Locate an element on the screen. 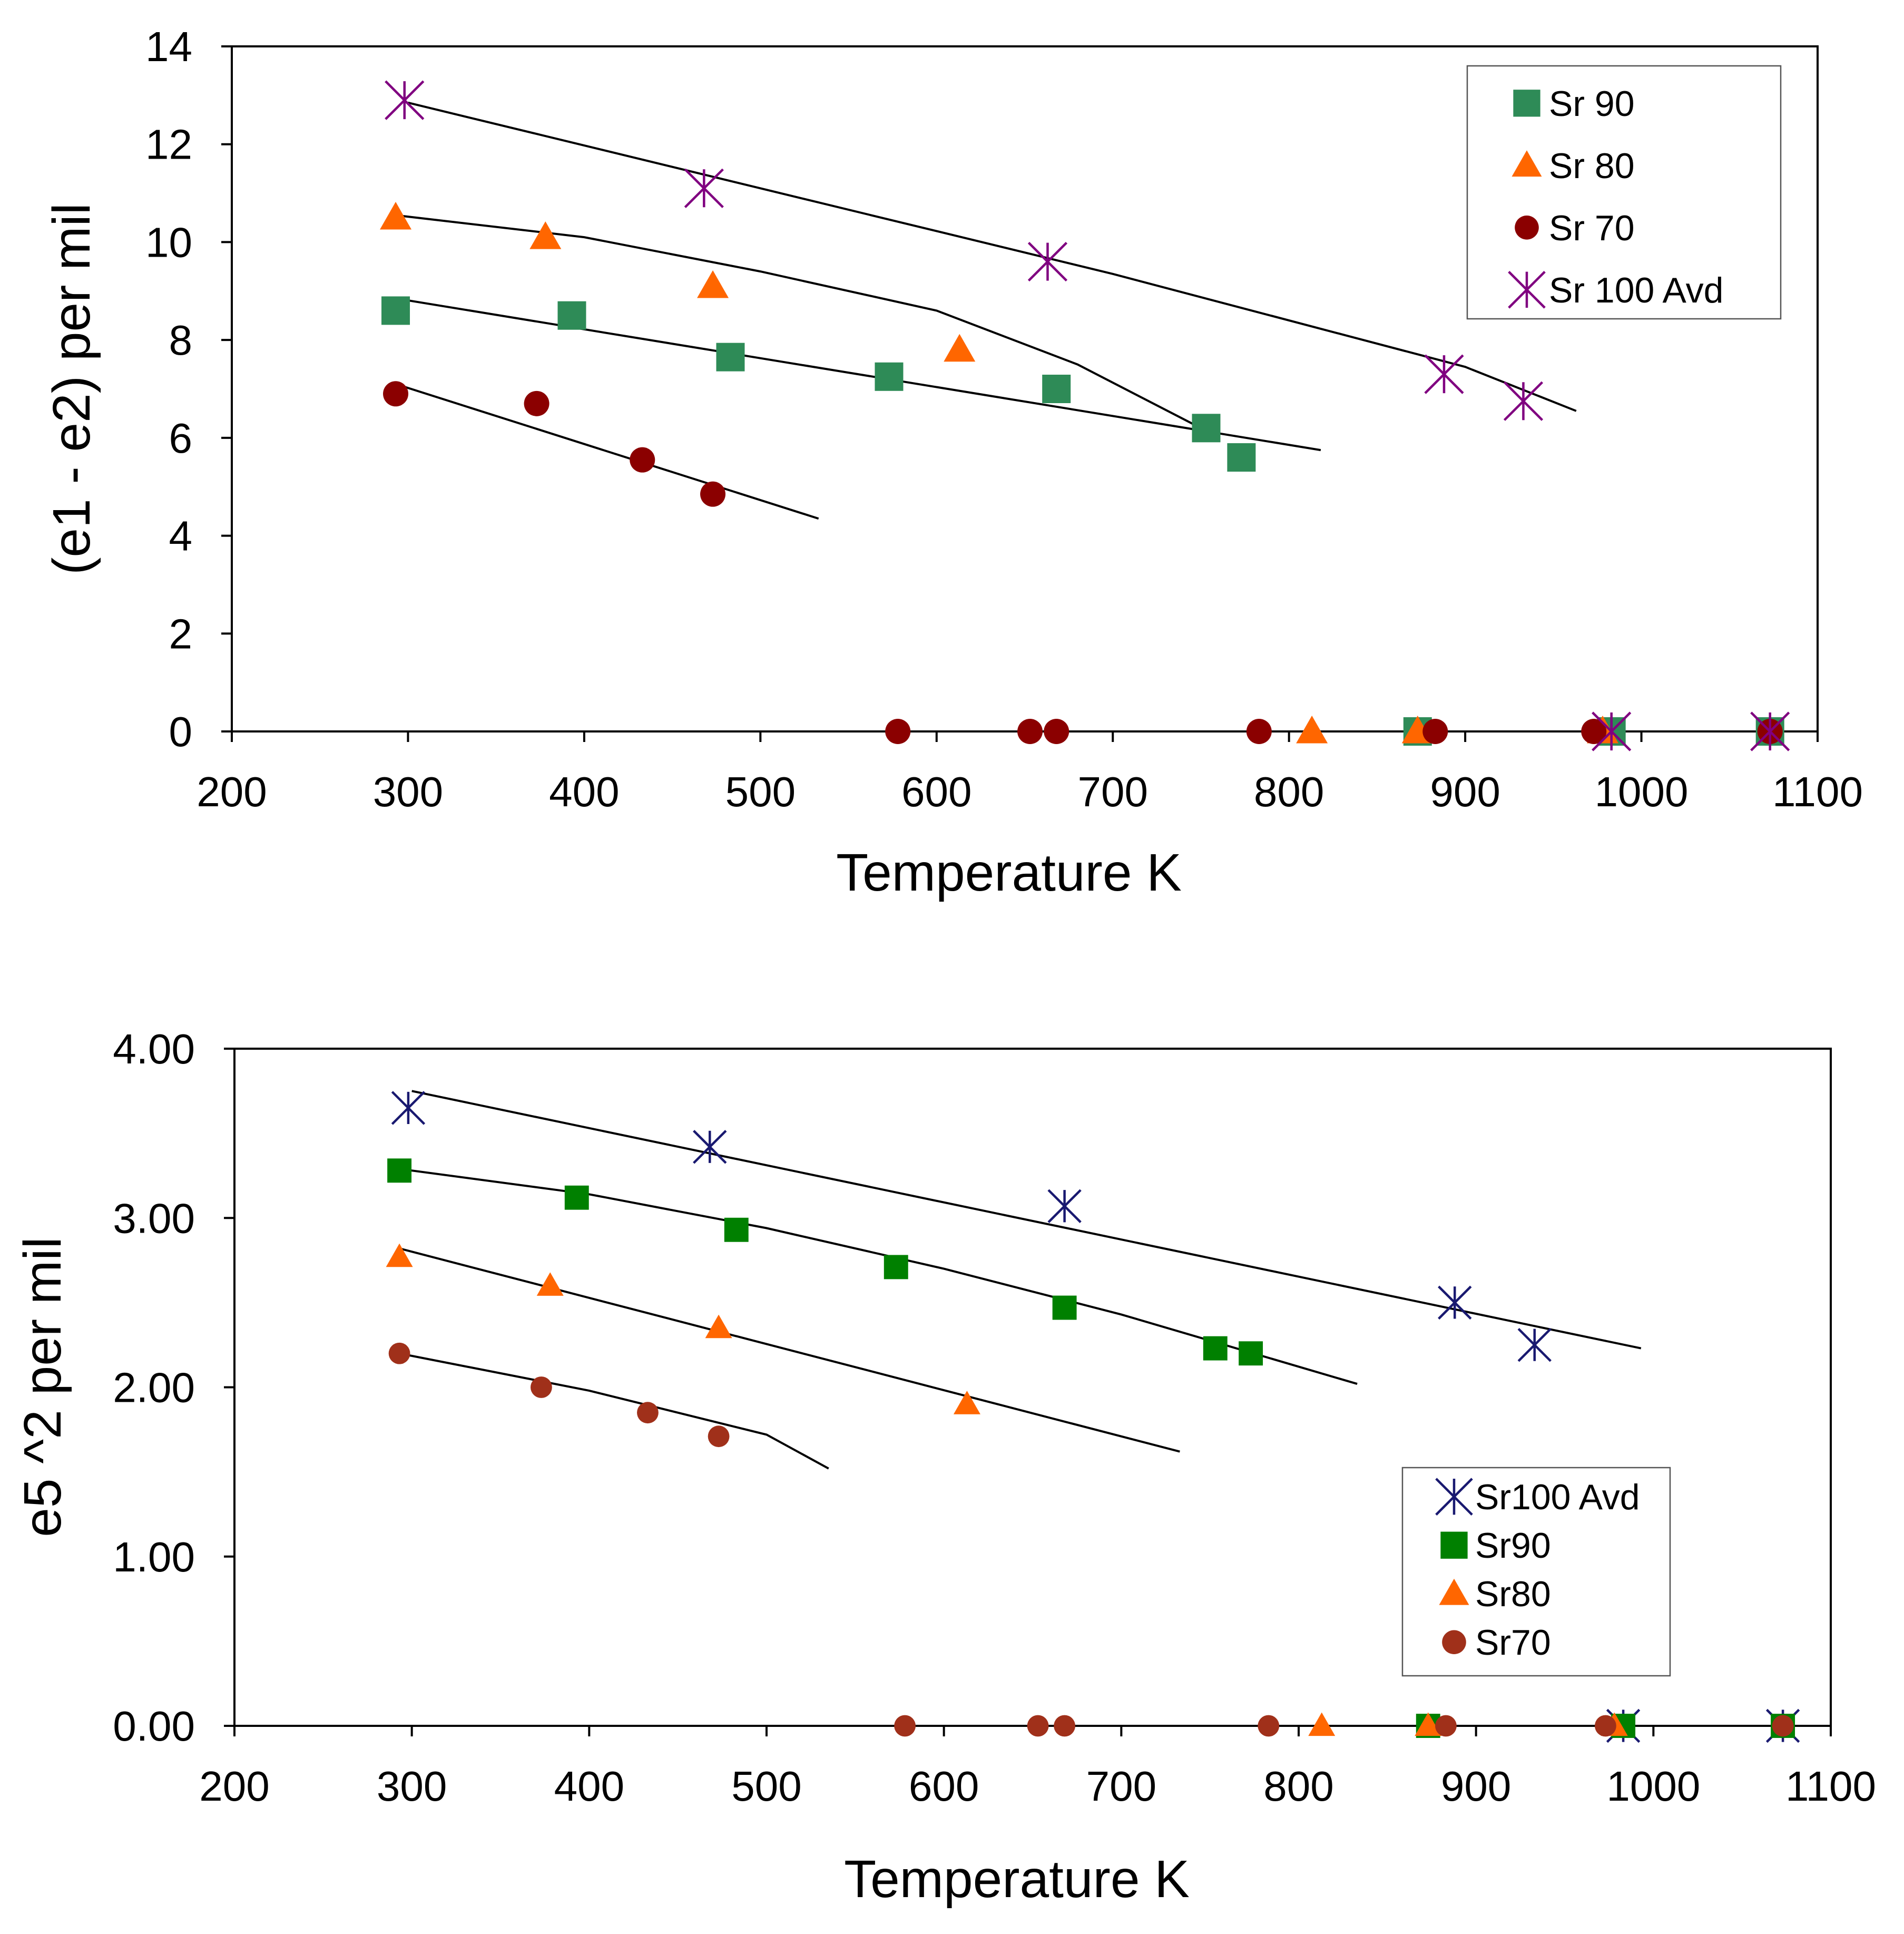  y-tick-label: 12 is located at coordinates (168, 144).